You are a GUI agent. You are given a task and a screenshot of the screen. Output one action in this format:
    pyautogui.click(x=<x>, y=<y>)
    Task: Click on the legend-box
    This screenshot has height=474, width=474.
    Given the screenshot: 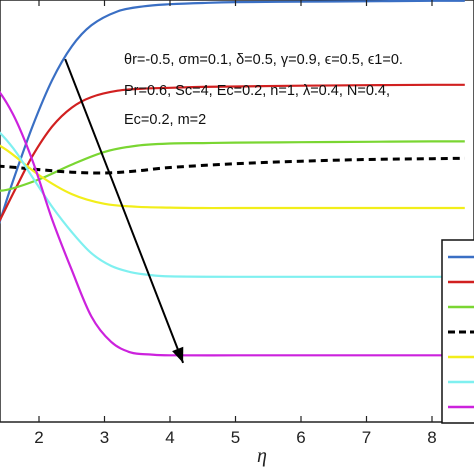 What is the action you would take?
    pyautogui.click(x=457, y=331)
    